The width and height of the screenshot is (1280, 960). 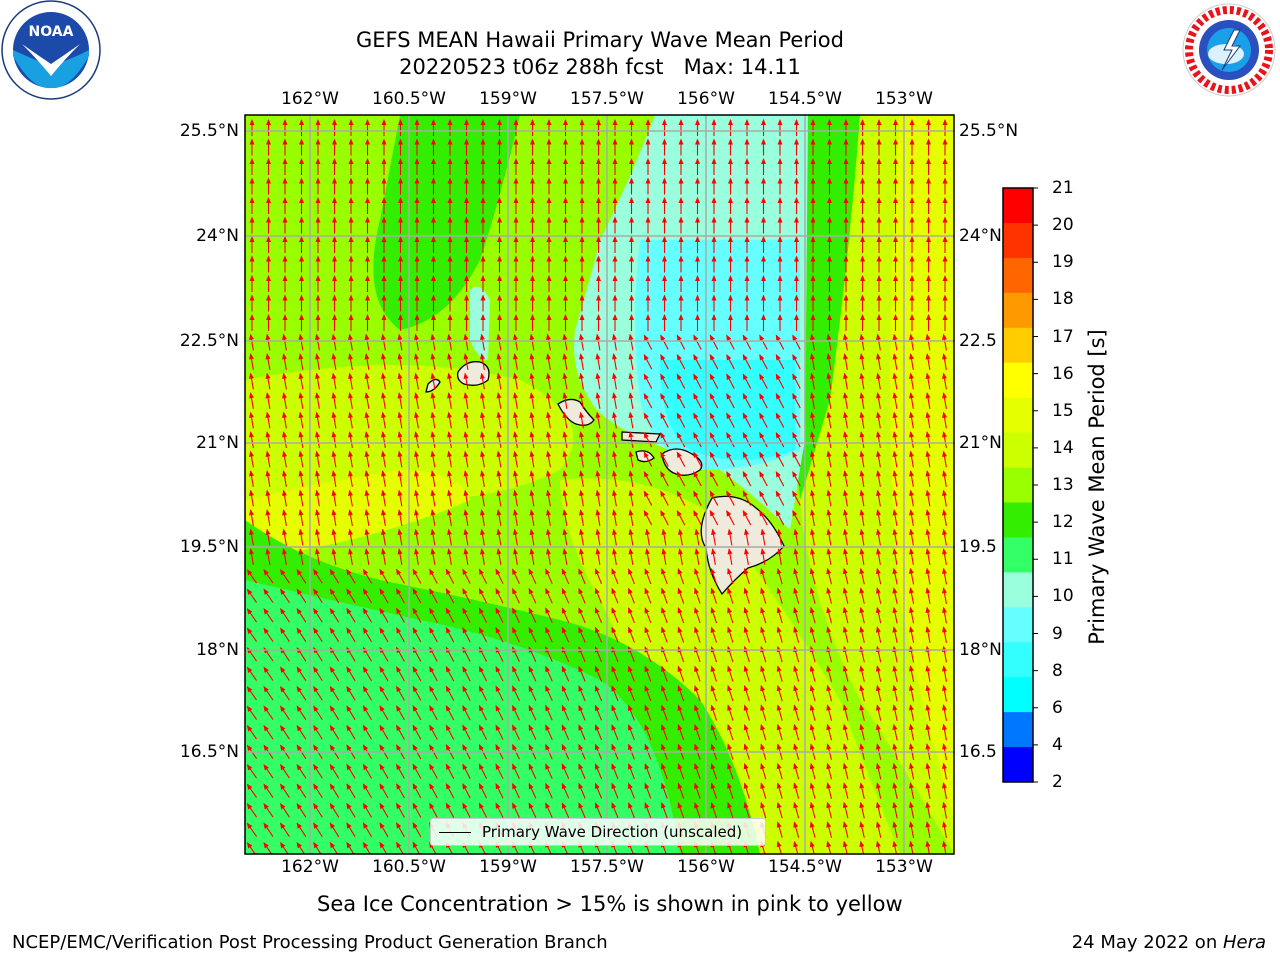 What do you see at coordinates (51, 51) in the screenshot?
I see `noaa-logo: NOAA` at bounding box center [51, 51].